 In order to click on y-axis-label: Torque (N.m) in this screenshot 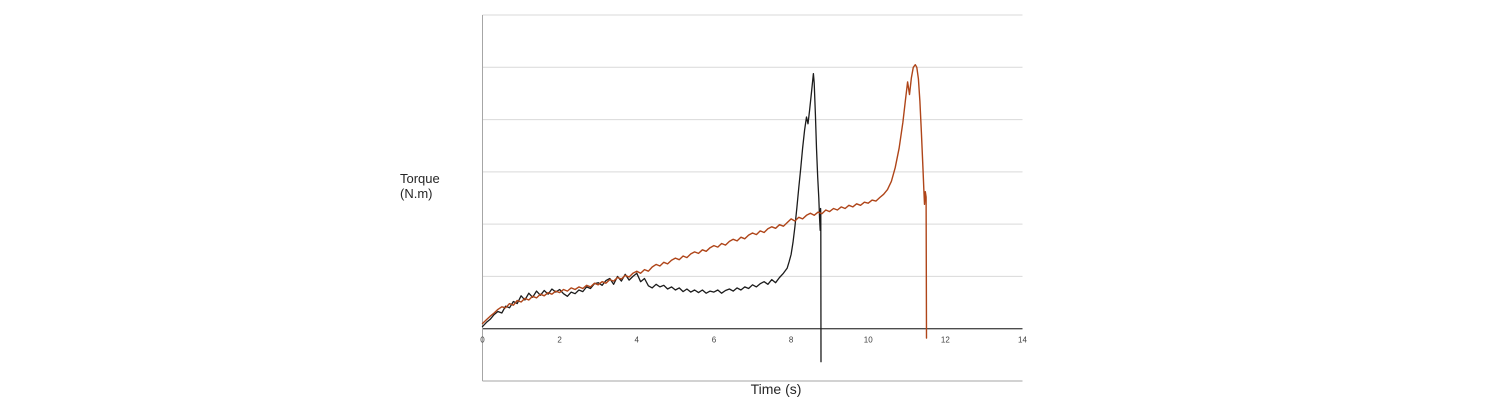, I will do `click(420, 186)`.